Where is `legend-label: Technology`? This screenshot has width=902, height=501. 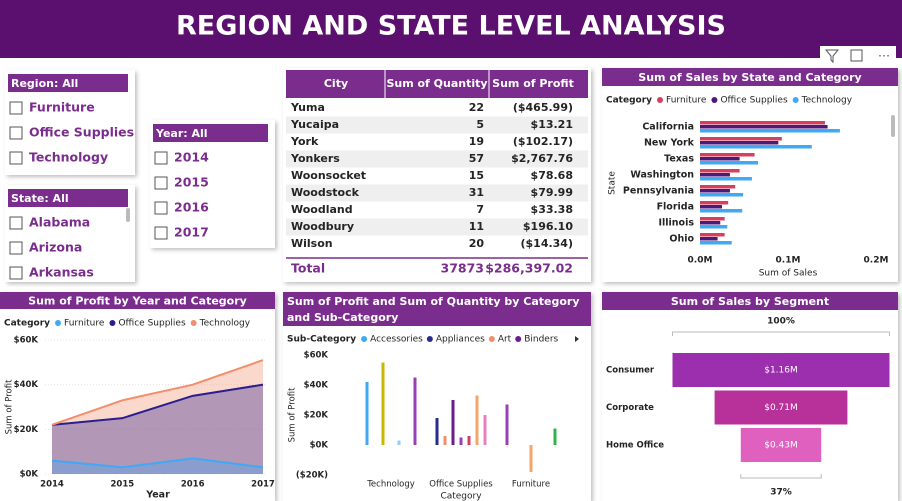
legend-label: Technology is located at coordinates (827, 101).